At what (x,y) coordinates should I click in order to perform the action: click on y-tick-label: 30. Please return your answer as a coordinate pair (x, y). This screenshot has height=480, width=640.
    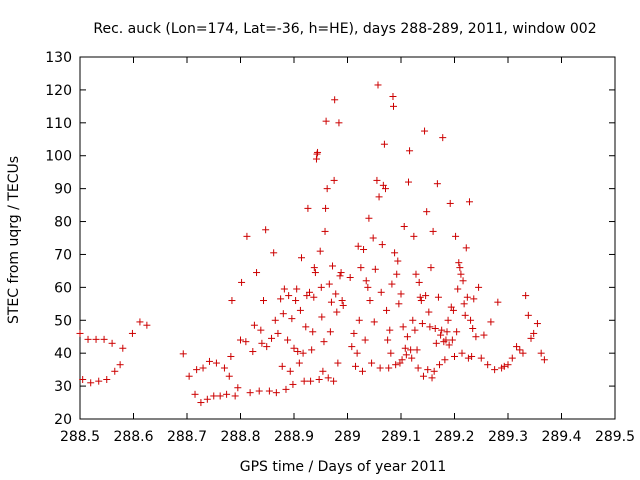
    Looking at the image, I should click on (63, 387).